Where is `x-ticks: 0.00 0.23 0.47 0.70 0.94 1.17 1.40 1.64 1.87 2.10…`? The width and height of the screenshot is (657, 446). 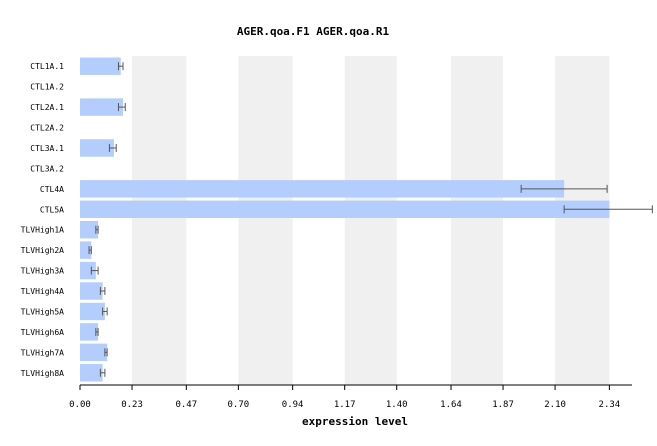 x-ticks: 0.00 0.23 0.47 0.70 0.94 1.17 1.40 1.64 1.87 2.10… is located at coordinates (344, 397).